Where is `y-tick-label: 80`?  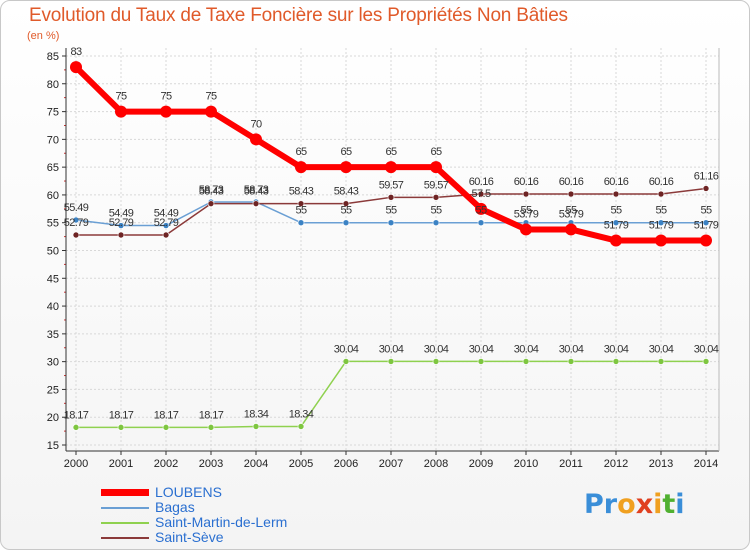
y-tick-label: 80 is located at coordinates (53, 85).